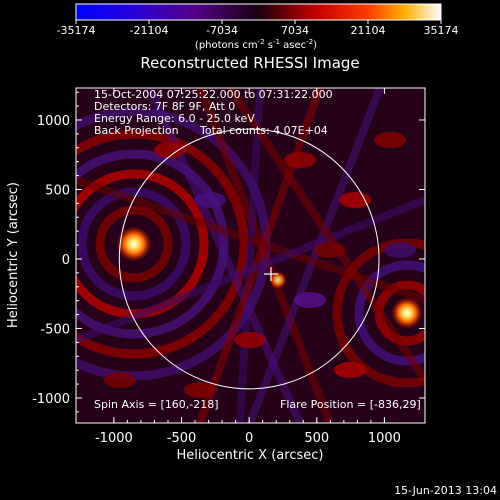  I want to click on colorbar-tick-label: 7034, so click(295, 30).